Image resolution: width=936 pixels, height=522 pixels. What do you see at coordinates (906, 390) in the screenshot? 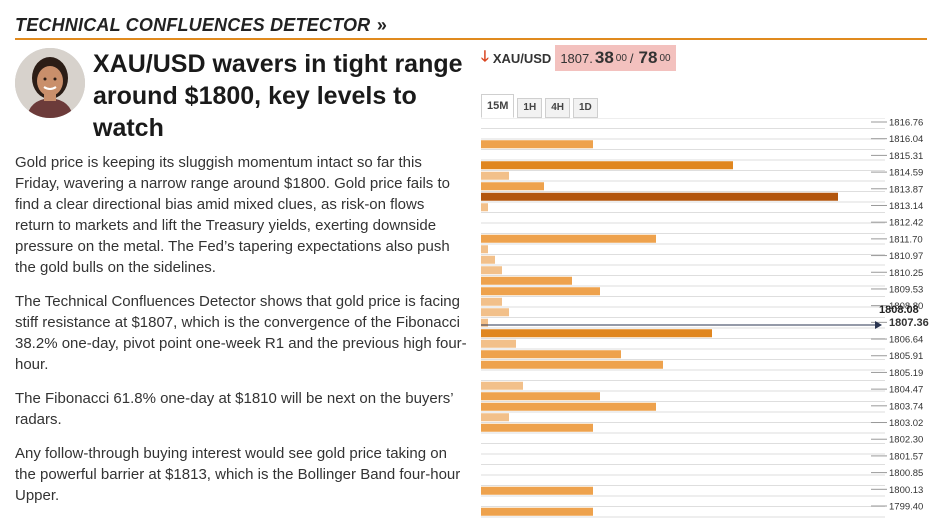
I see `level-label: 1804.47` at bounding box center [906, 390].